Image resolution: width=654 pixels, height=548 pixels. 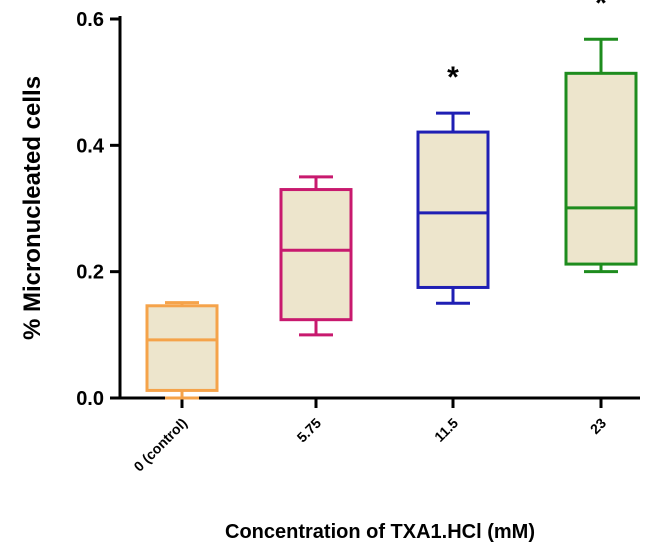 I want to click on x-tick-label: 5.75, so click(x=309, y=430).